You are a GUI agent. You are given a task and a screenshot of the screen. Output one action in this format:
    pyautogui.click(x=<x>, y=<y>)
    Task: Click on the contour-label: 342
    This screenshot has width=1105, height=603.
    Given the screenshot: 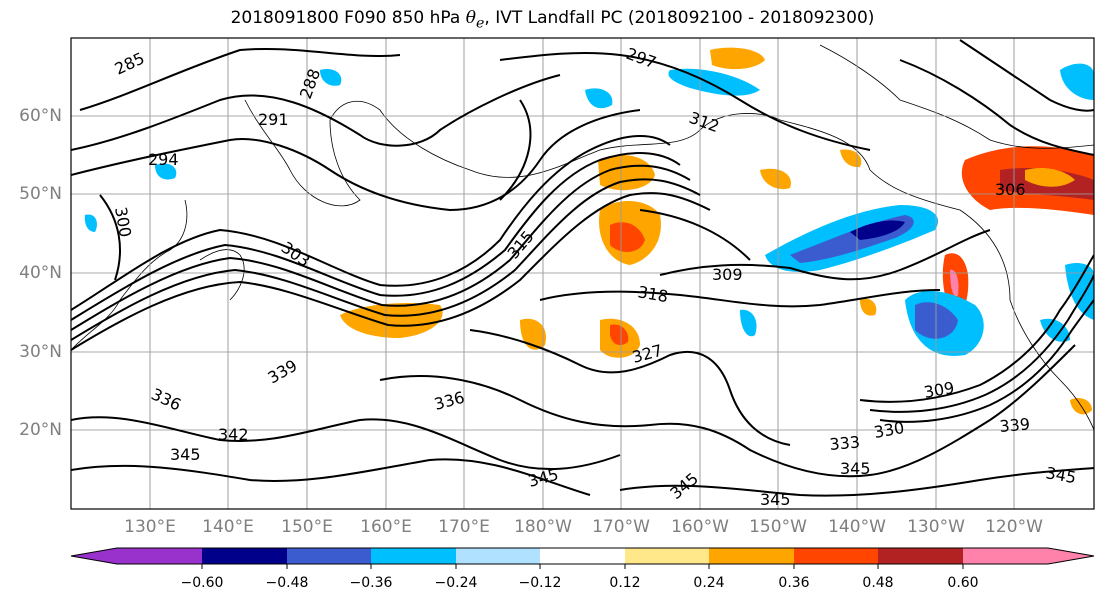 What is the action you would take?
    pyautogui.click(x=233, y=434)
    